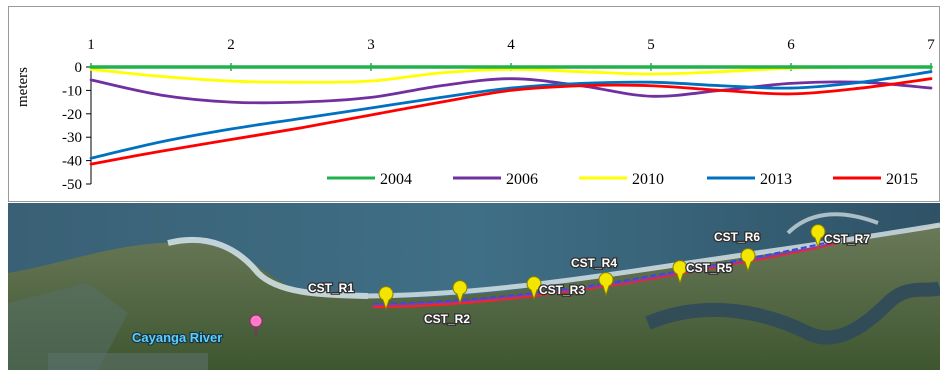 The width and height of the screenshot is (948, 370). What do you see at coordinates (737, 251) in the screenshot?
I see `station-marker-cst_r6: CST_R6` at bounding box center [737, 251].